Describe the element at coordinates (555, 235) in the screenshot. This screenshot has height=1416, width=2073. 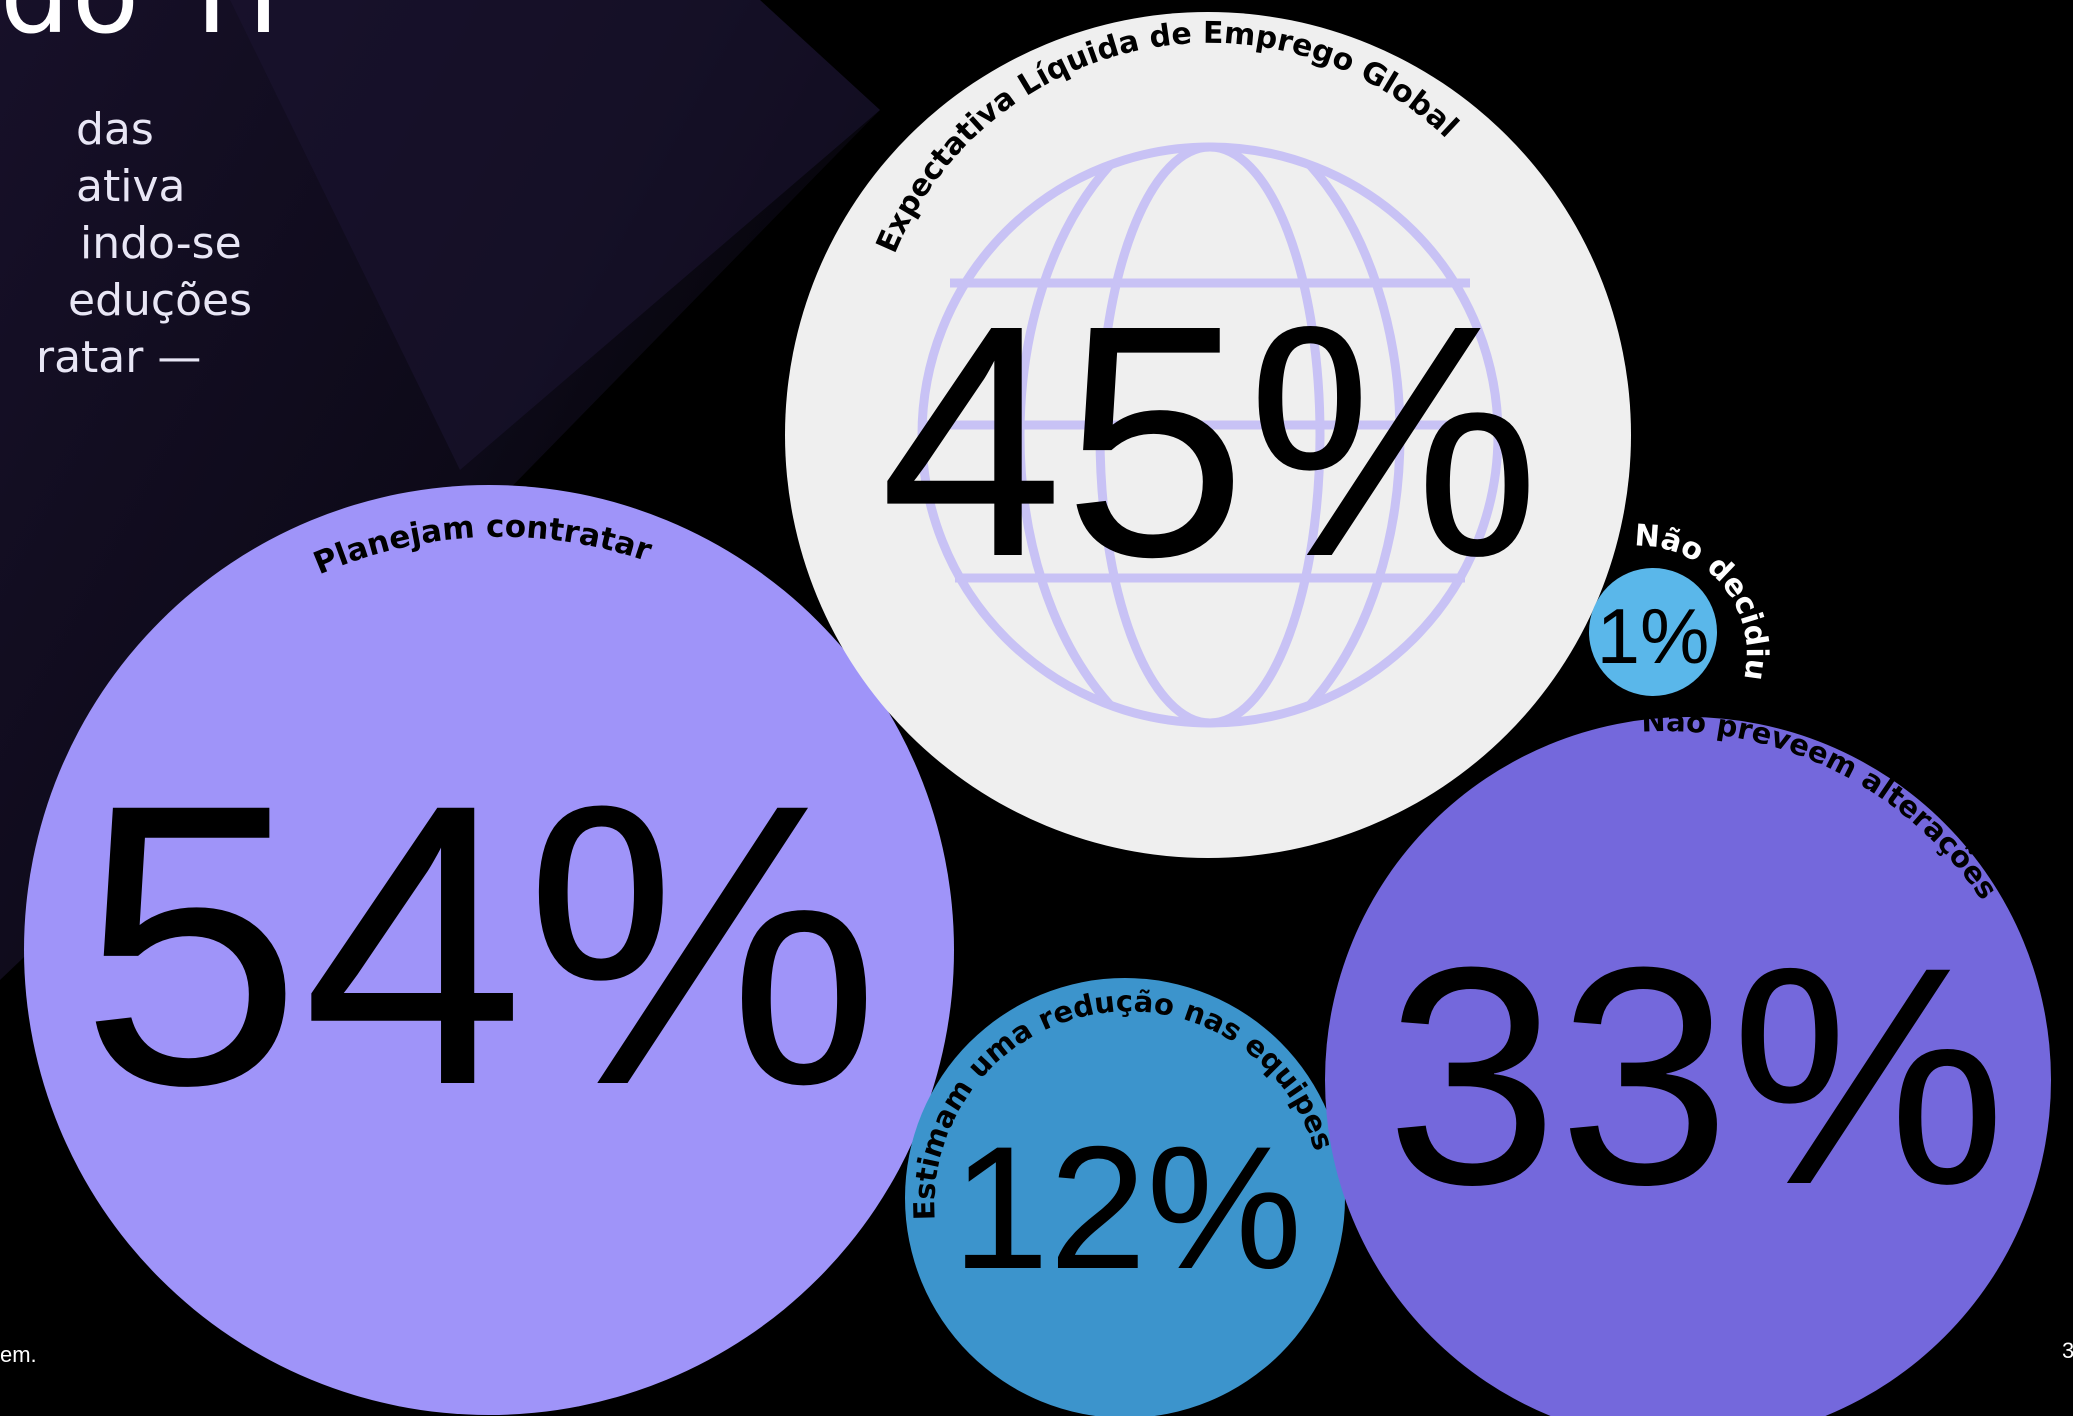
I see `background-chevron` at that location.